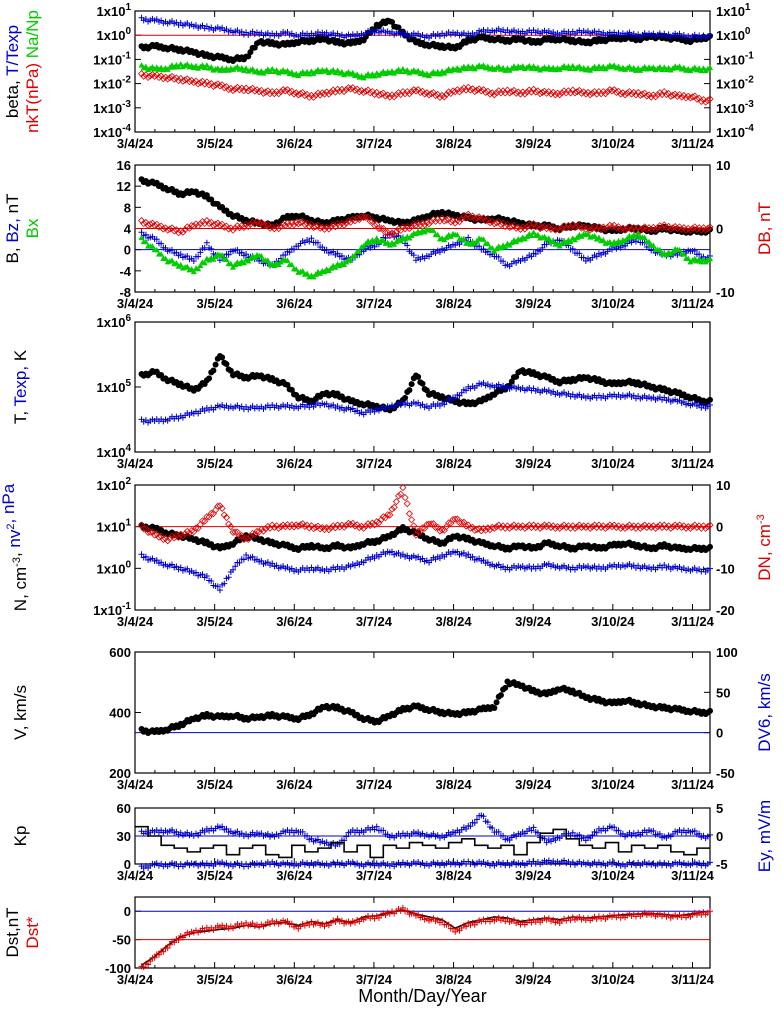 Image resolution: width=783 pixels, height=1030 pixels. Describe the element at coordinates (215, 621) in the screenshot. I see `x-tick-label: 3/5/24` at that location.